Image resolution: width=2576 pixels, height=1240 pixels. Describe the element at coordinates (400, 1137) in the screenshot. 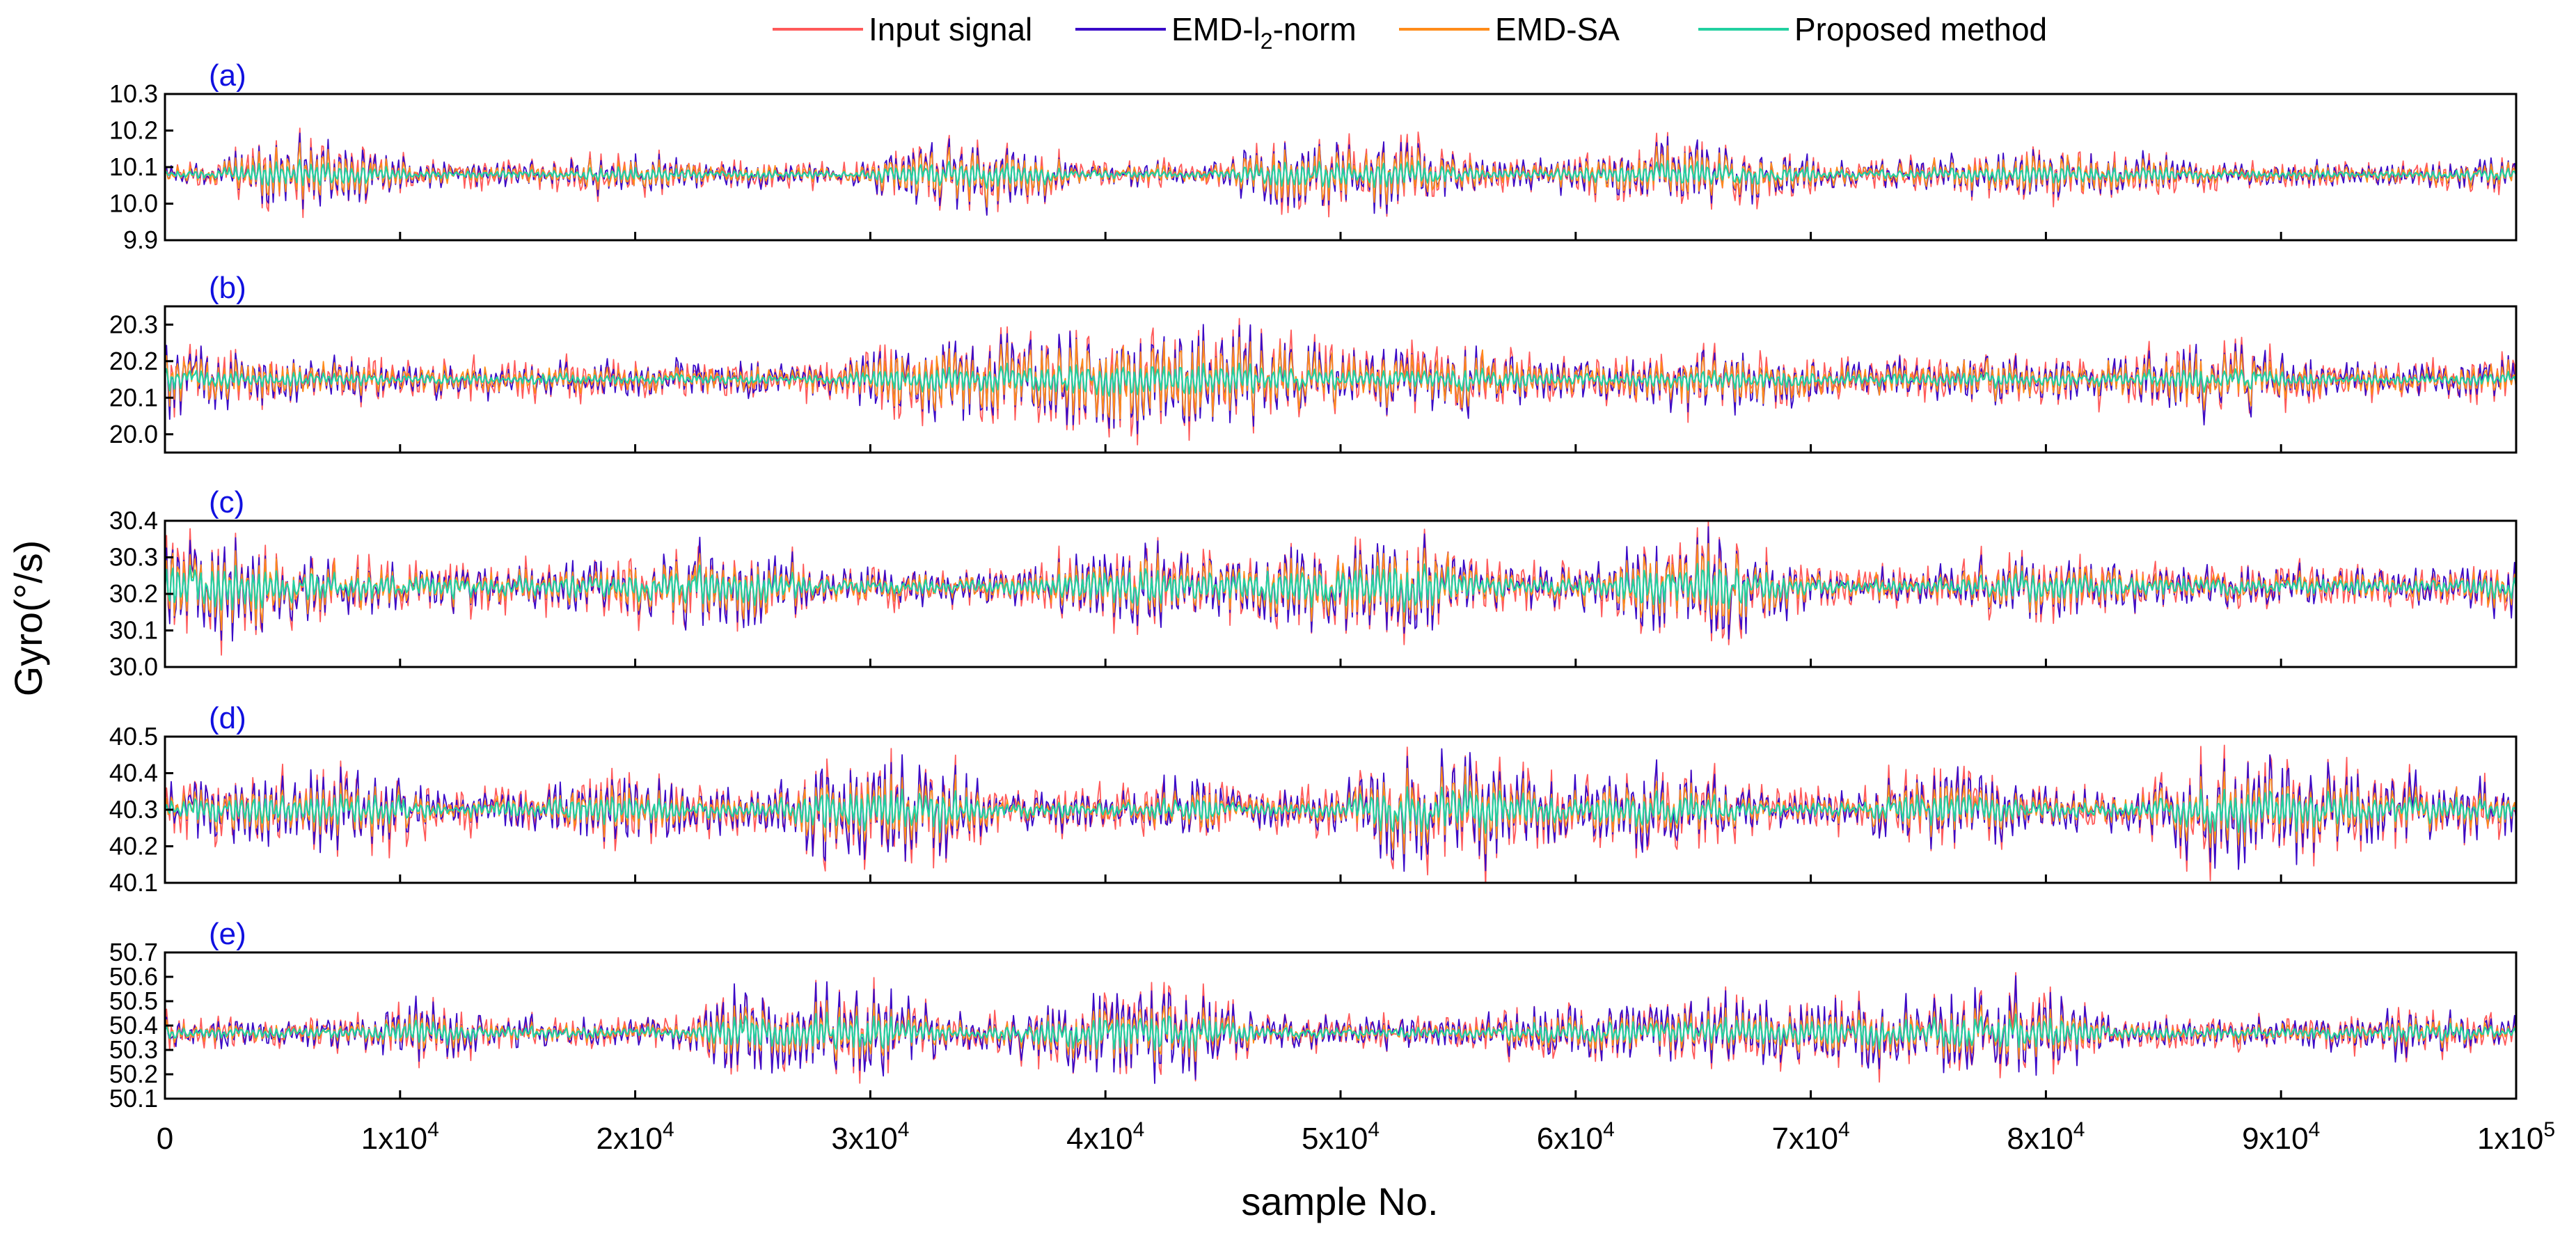

I see `x-tick-label: 1x10⁴` at that location.